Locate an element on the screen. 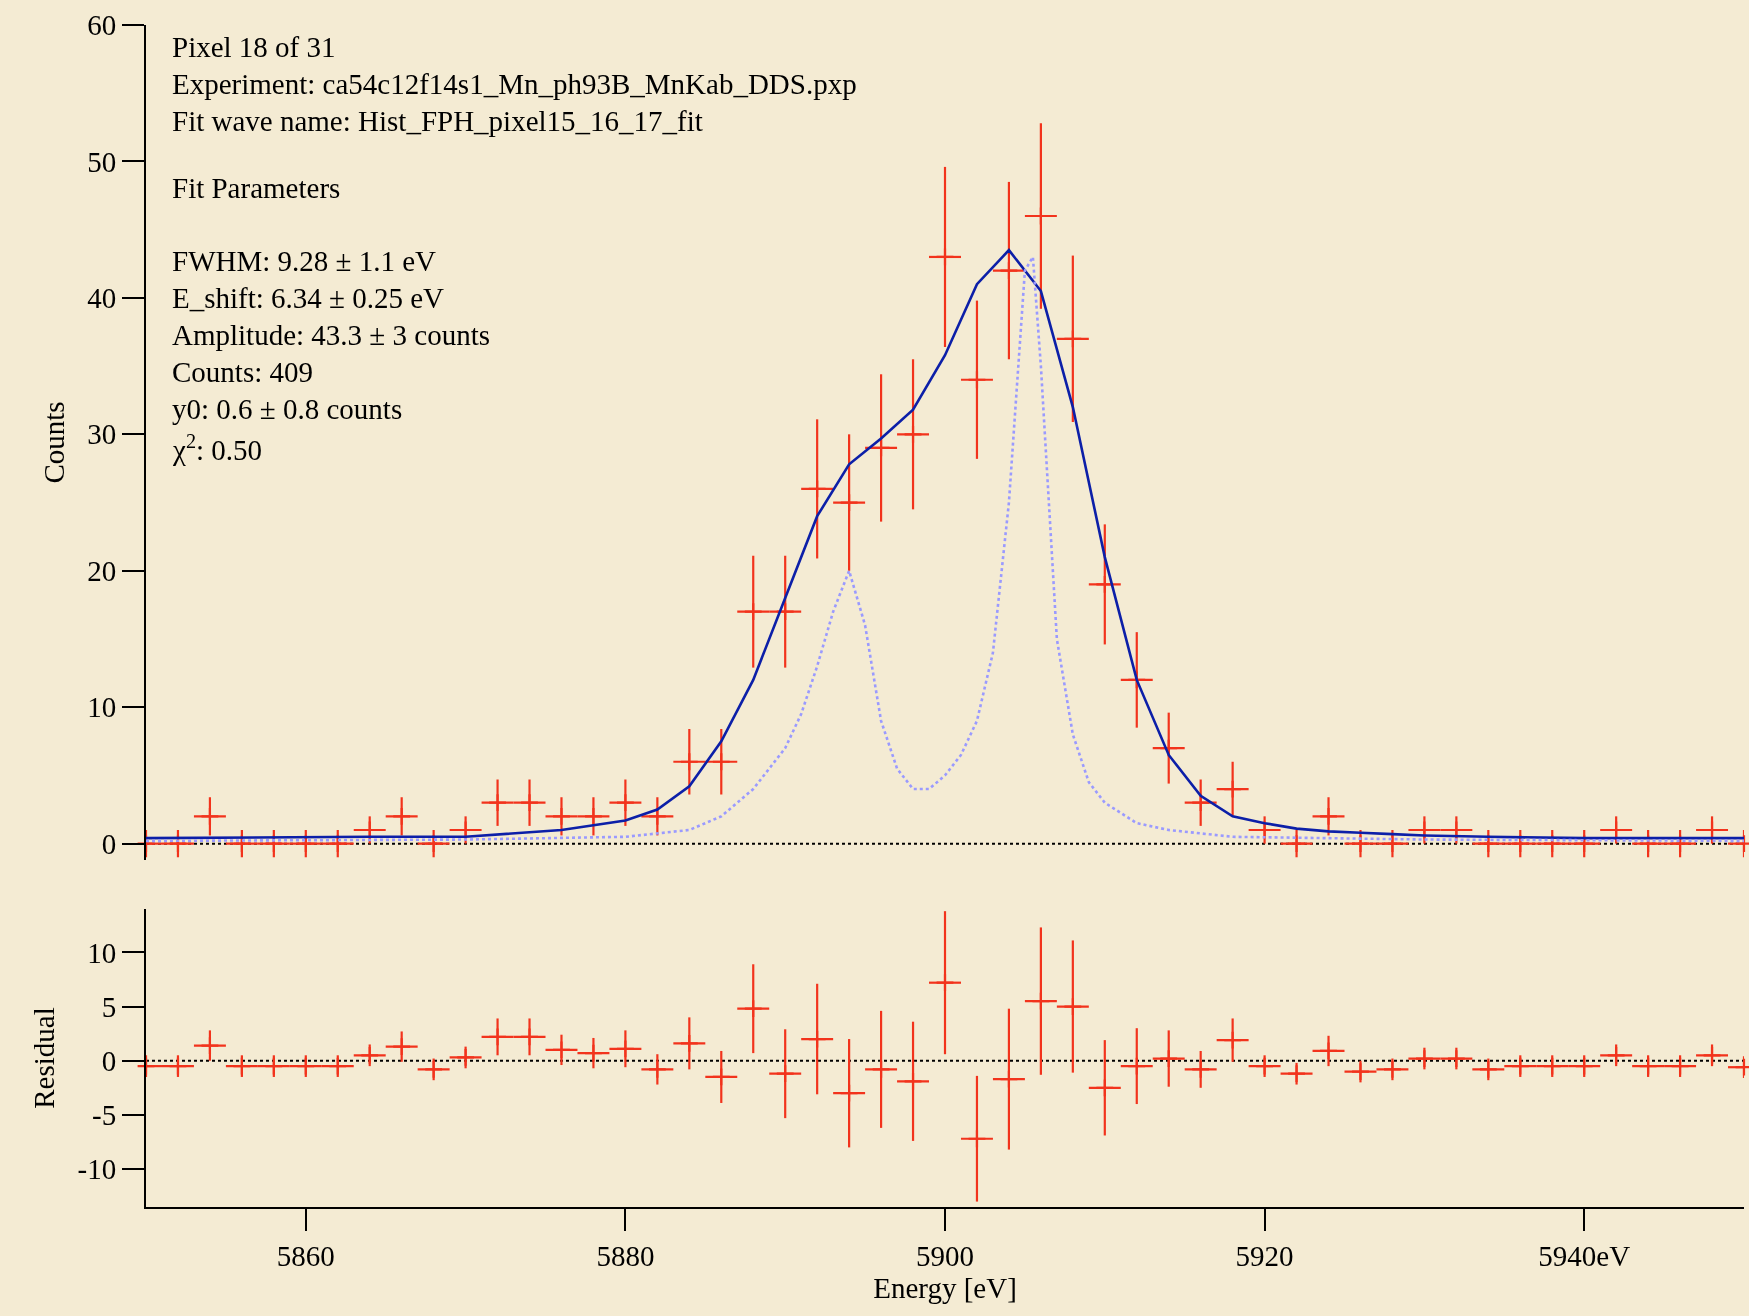  y-tick-label: -5 is located at coordinates (104, 1115).